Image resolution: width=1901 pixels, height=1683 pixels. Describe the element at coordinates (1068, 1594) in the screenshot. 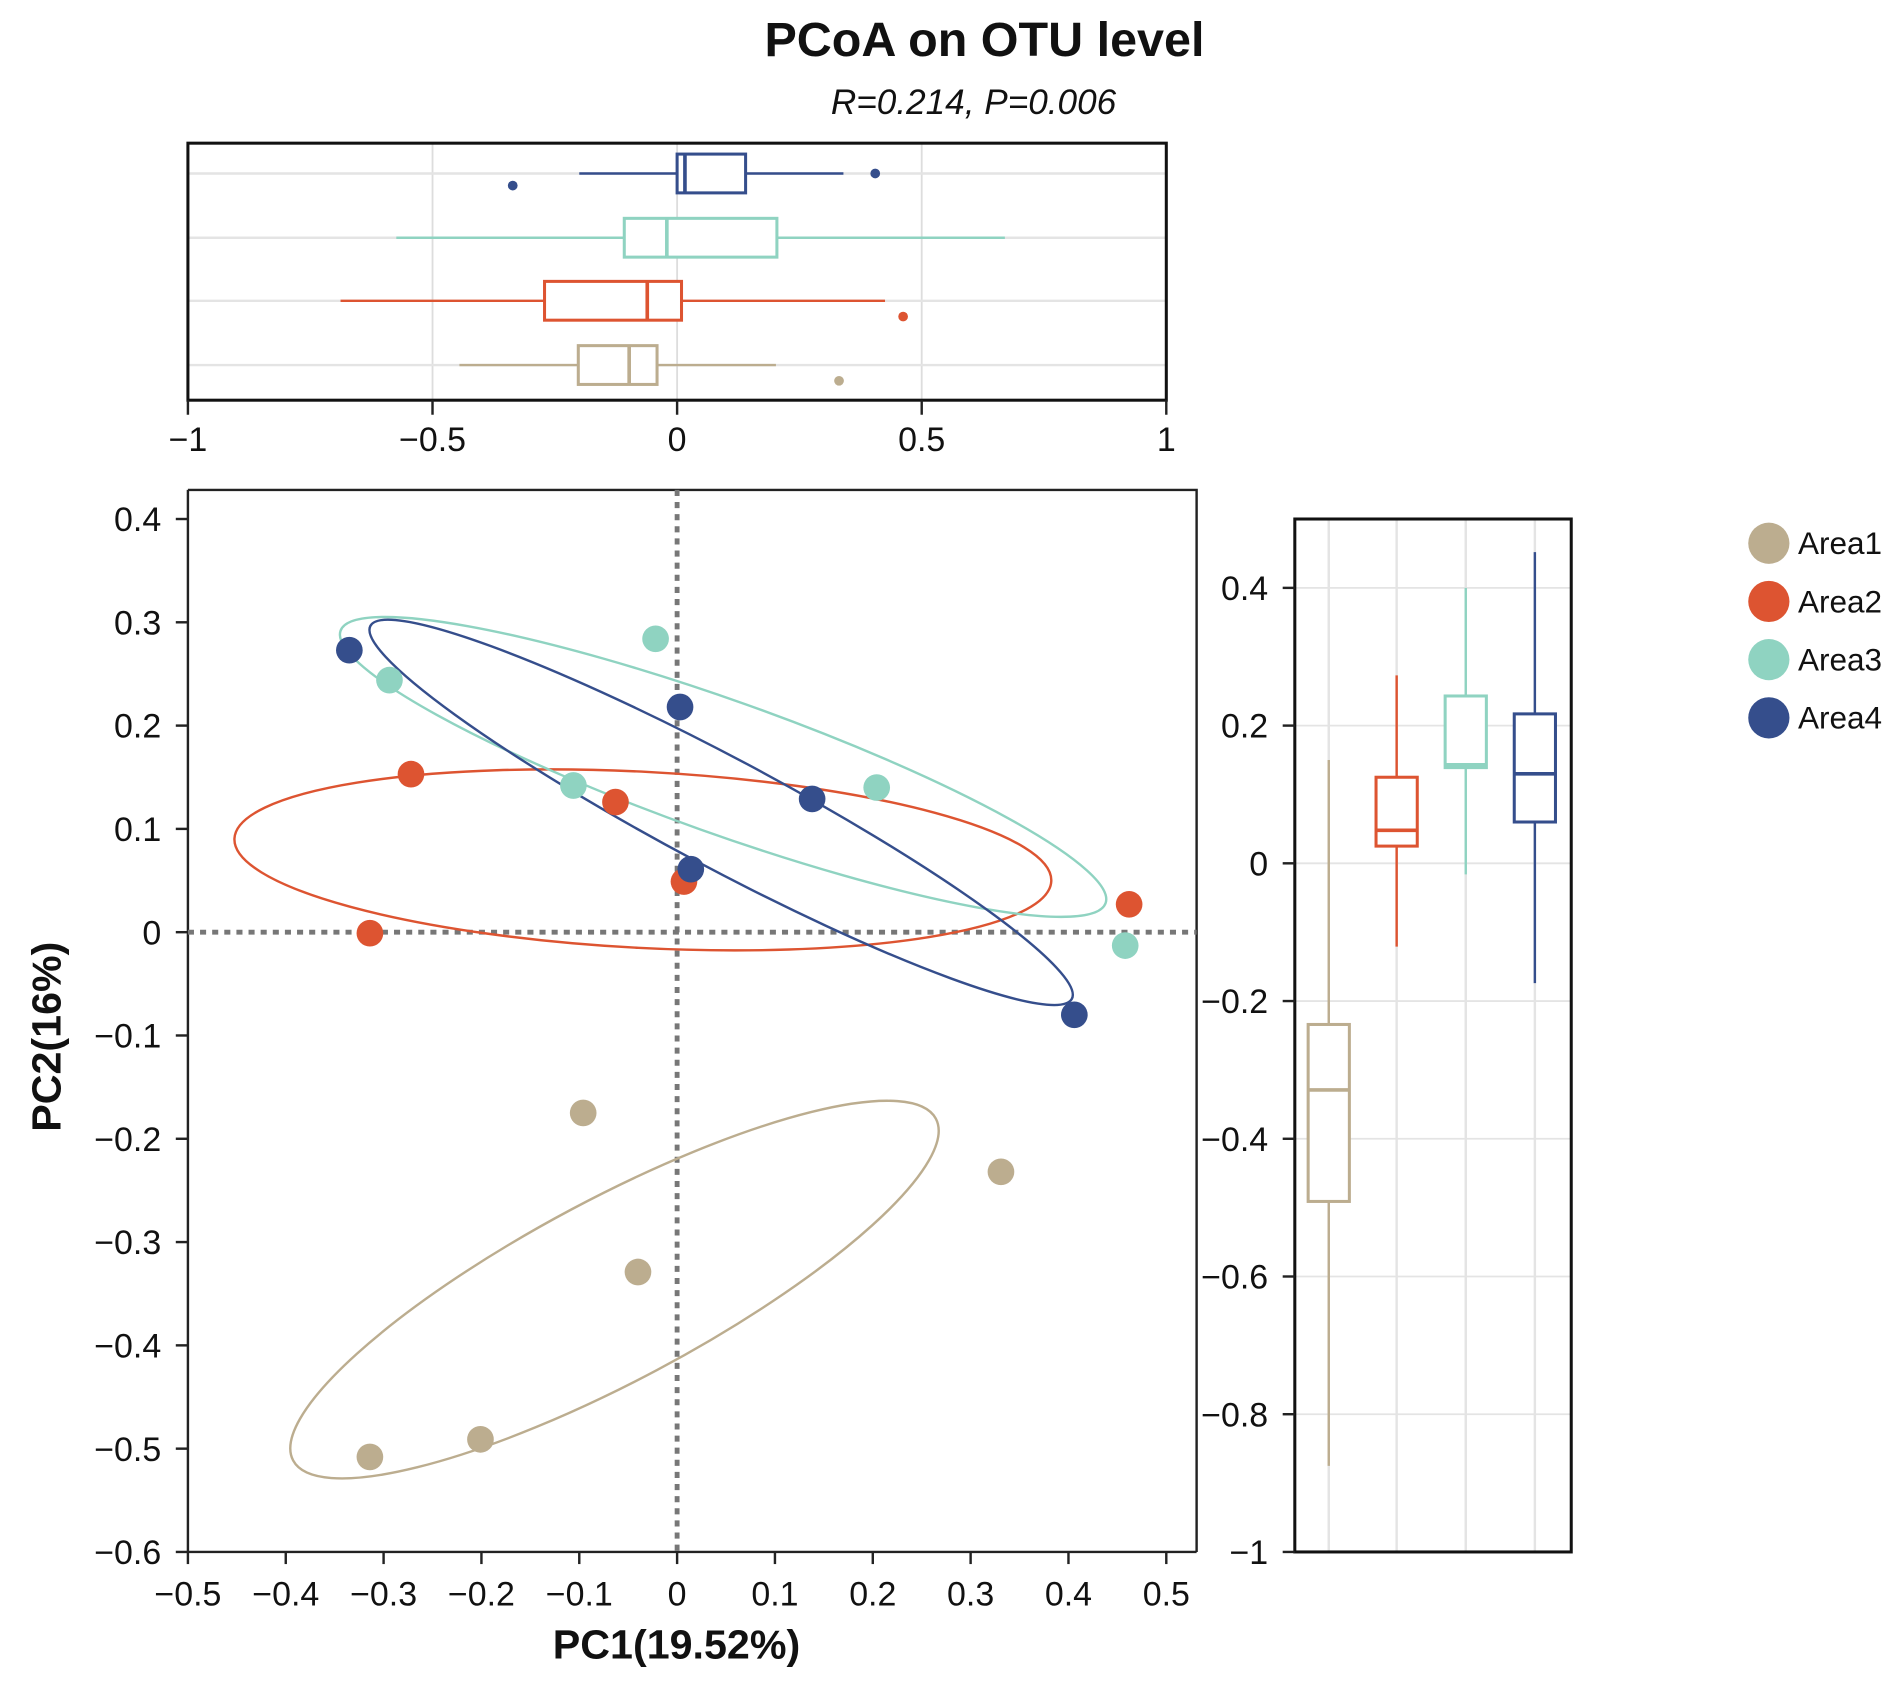

I see `x-tick-label: 0.4` at that location.